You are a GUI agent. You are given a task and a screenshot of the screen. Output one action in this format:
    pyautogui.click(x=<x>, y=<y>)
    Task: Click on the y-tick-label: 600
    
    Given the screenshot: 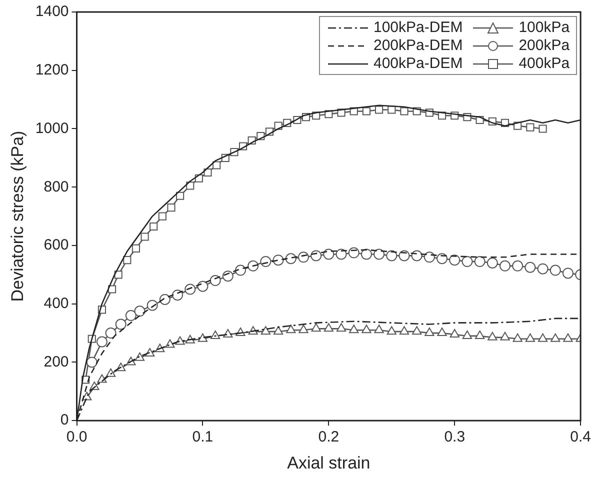 What is the action you would take?
    pyautogui.click(x=56, y=245)
    